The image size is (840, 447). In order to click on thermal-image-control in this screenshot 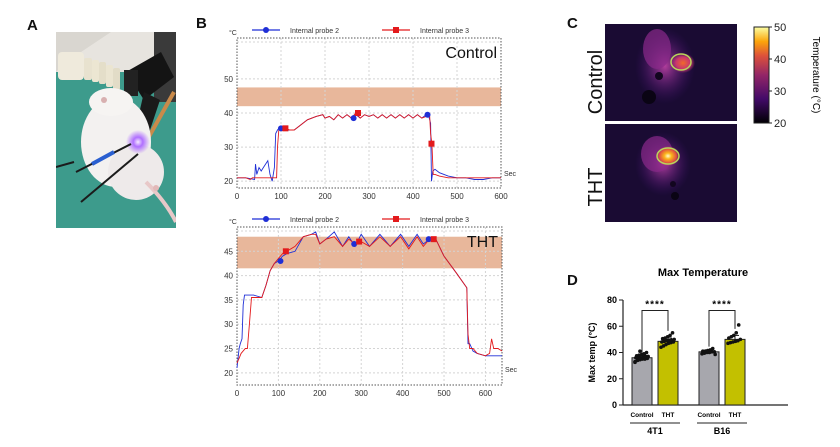, I will do `click(671, 72)`.